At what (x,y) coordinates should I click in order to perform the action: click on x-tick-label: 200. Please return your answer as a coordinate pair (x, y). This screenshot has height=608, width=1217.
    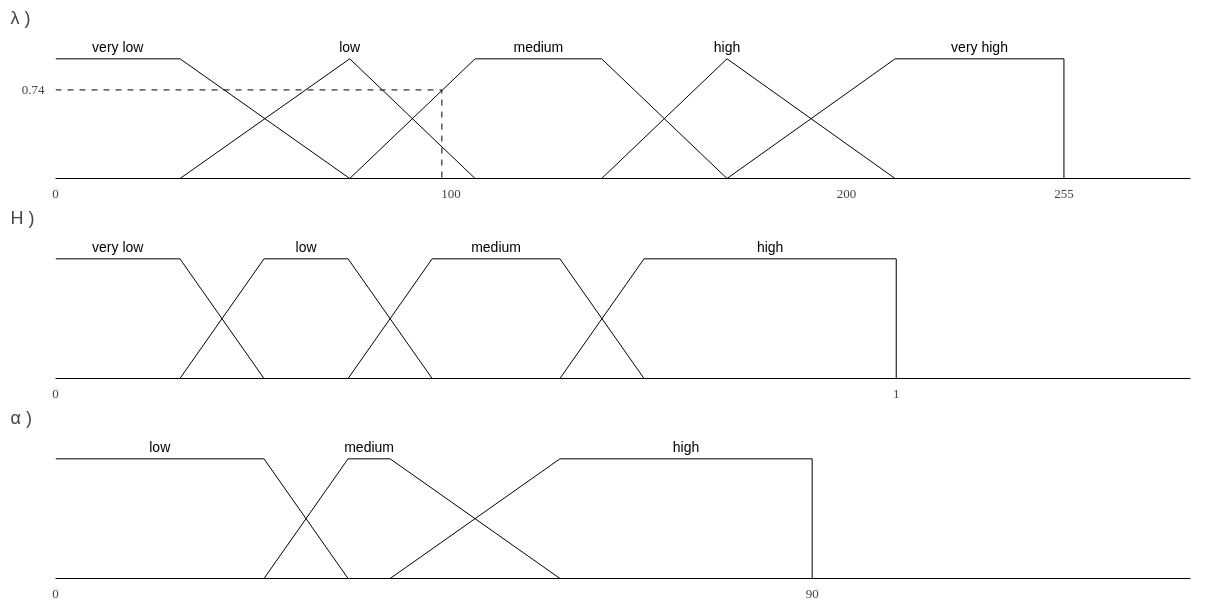
    Looking at the image, I should click on (846, 193).